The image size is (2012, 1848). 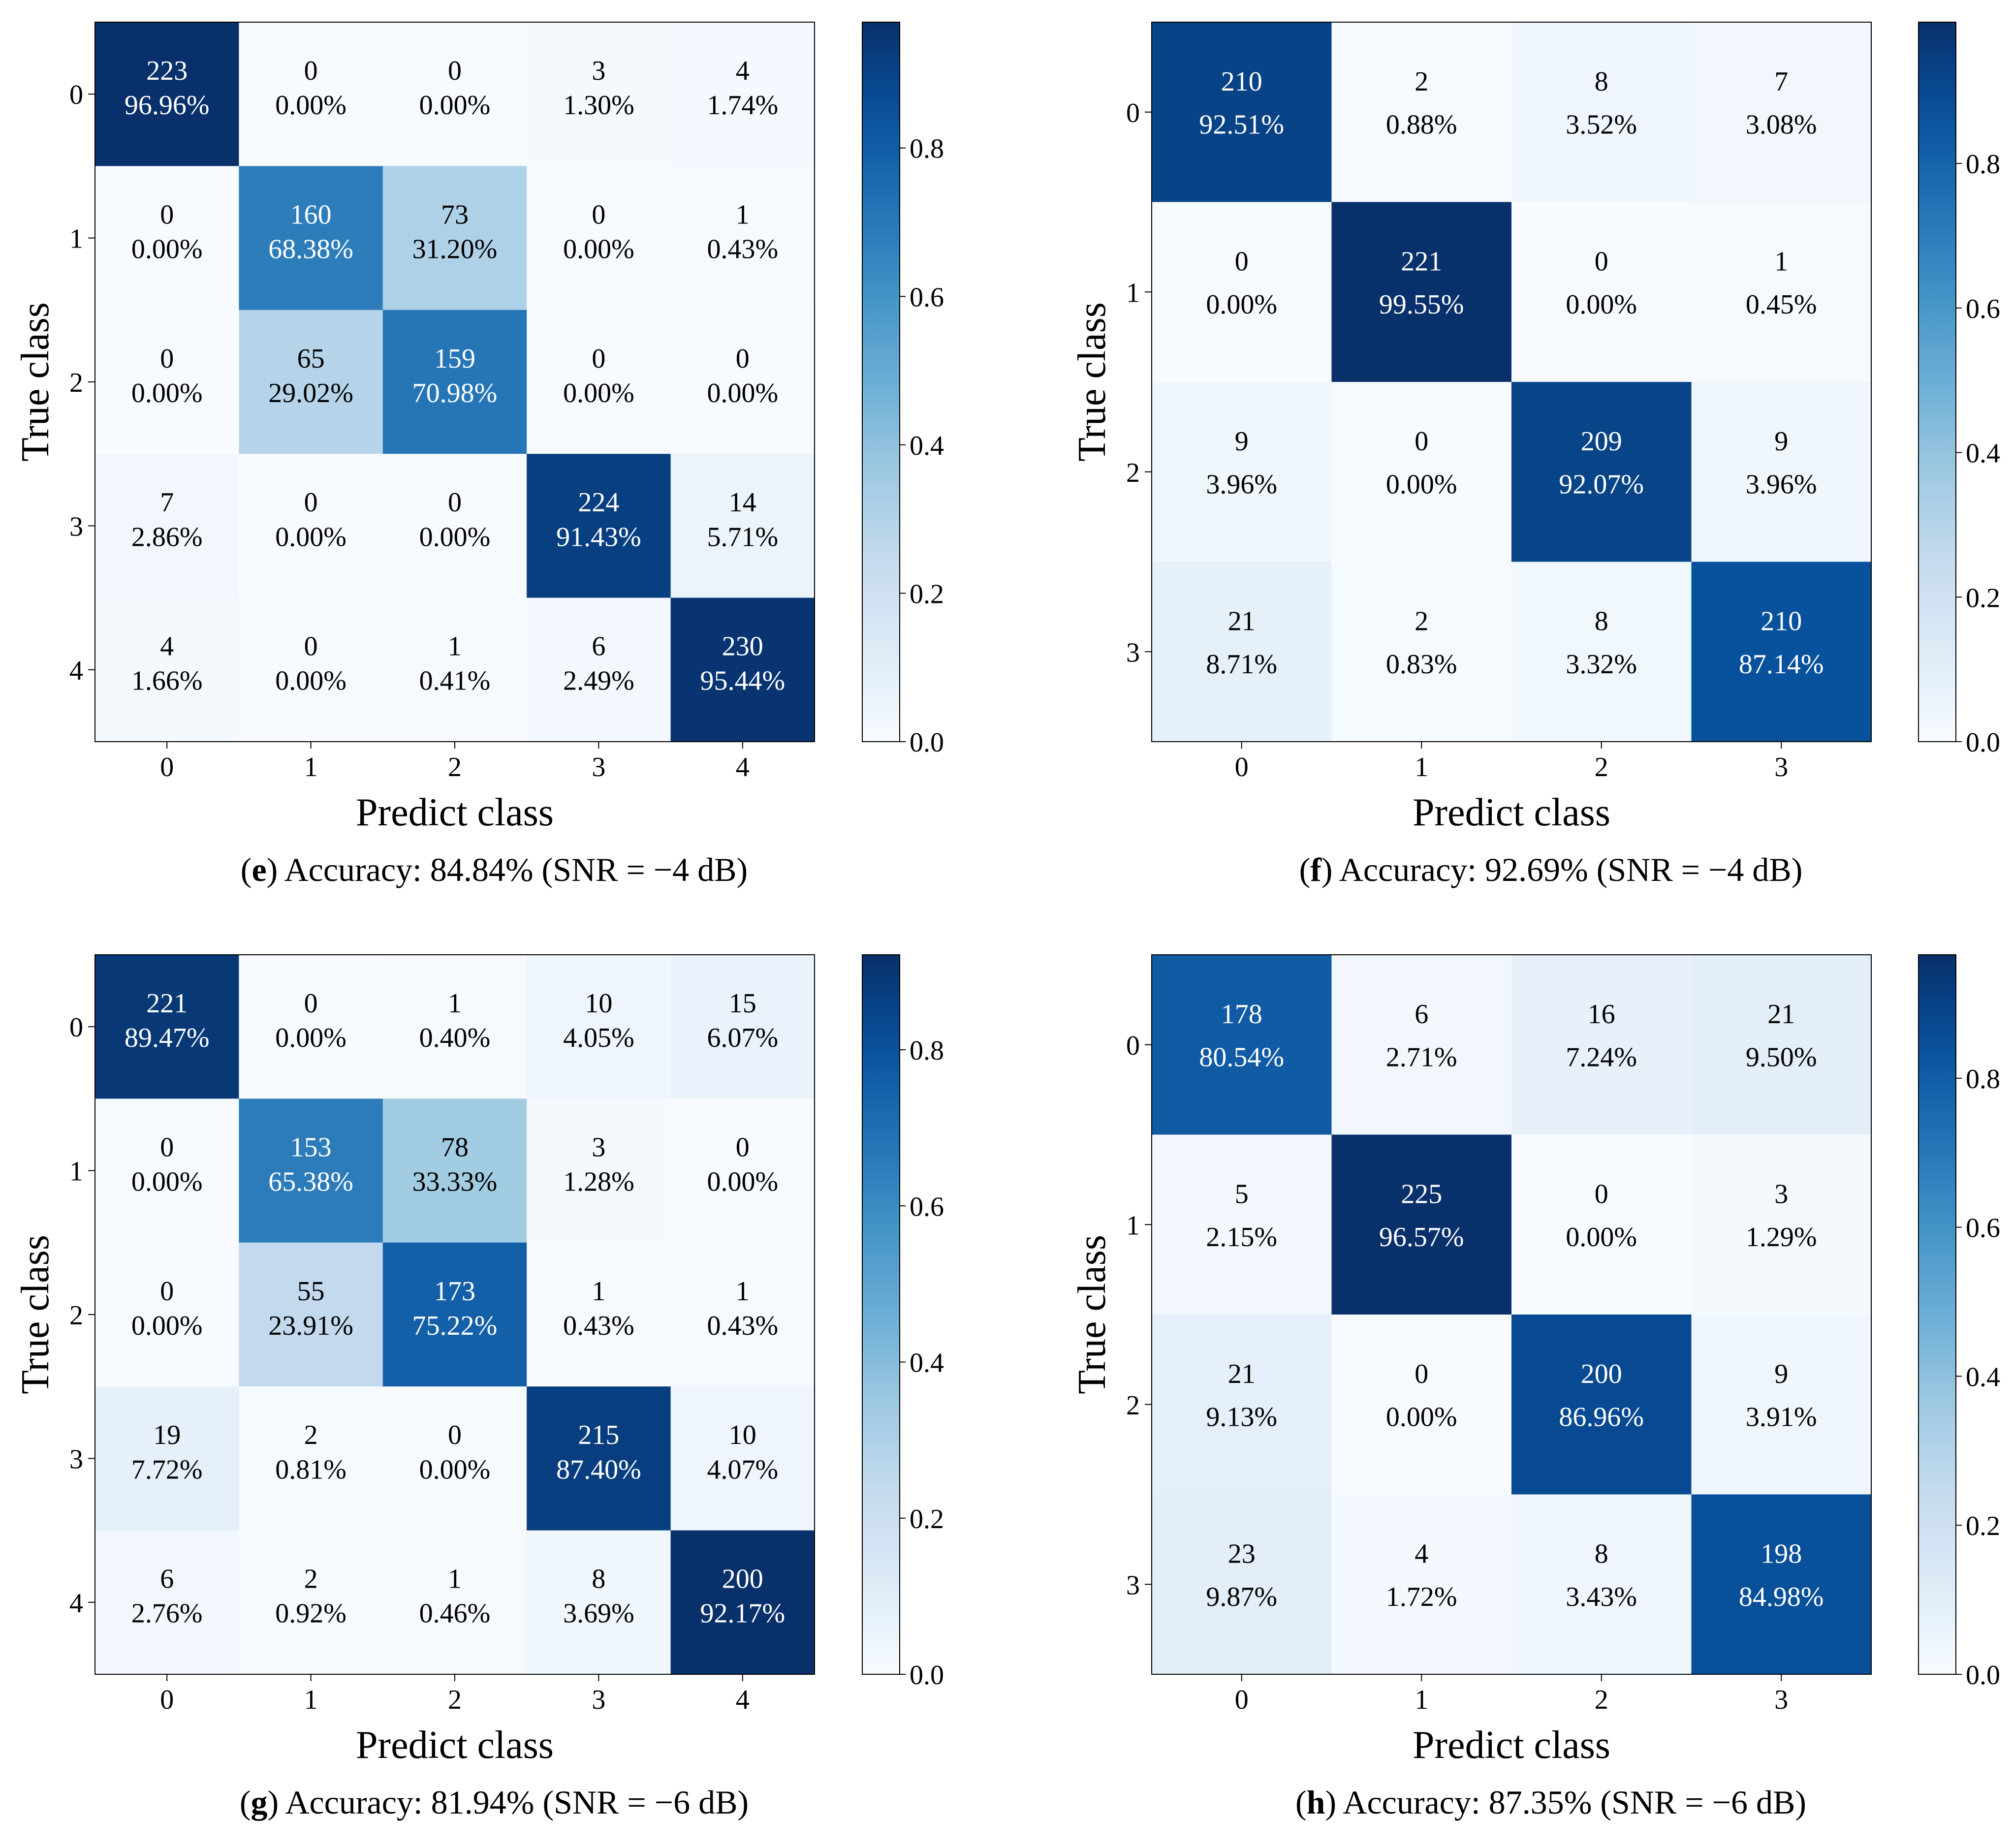 I want to click on cell-percent: 65.38%, so click(x=310, y=1182).